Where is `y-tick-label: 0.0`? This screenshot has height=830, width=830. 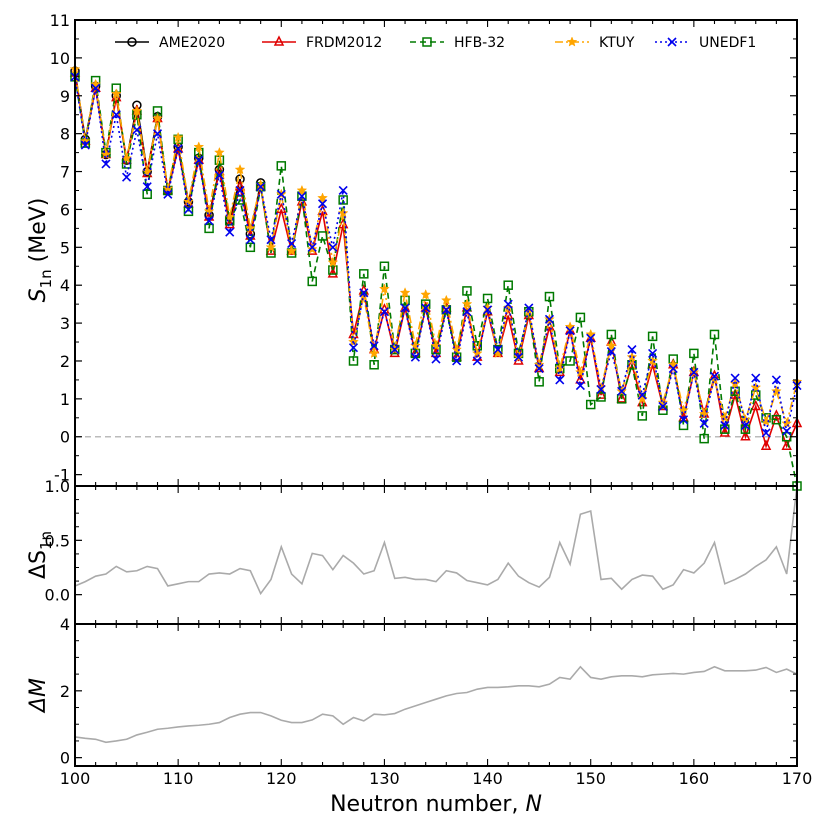
y-tick-label: 0.0 is located at coordinates (57, 595).